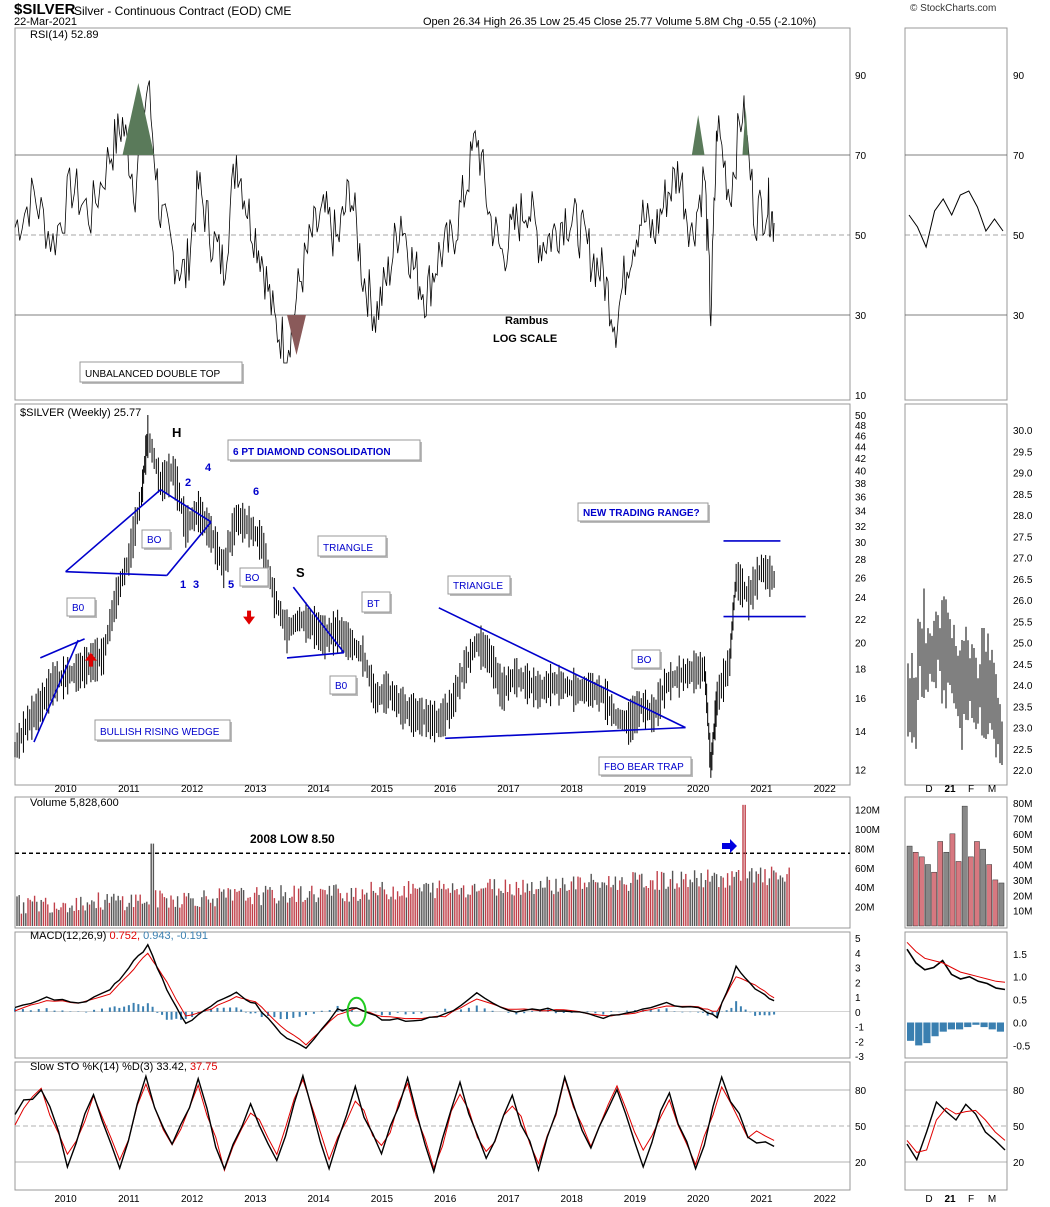 The image size is (1050, 1207). I want to click on macd-inset-y-tick: 0.5, so click(1020, 1001).